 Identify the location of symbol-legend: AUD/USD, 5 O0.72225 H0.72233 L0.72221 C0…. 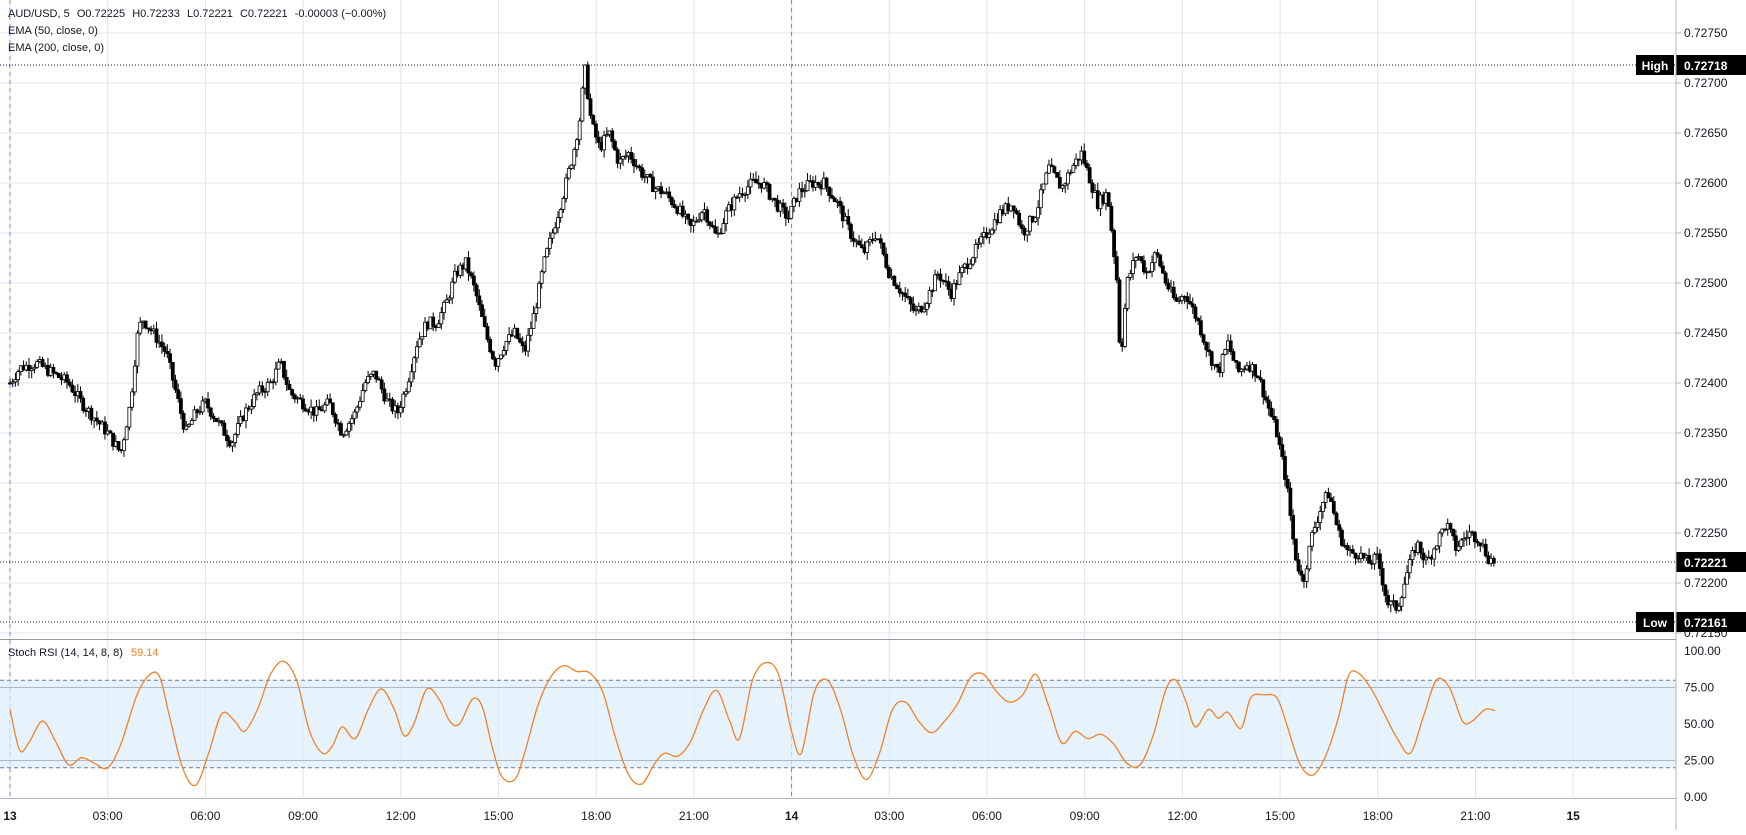
(199, 14).